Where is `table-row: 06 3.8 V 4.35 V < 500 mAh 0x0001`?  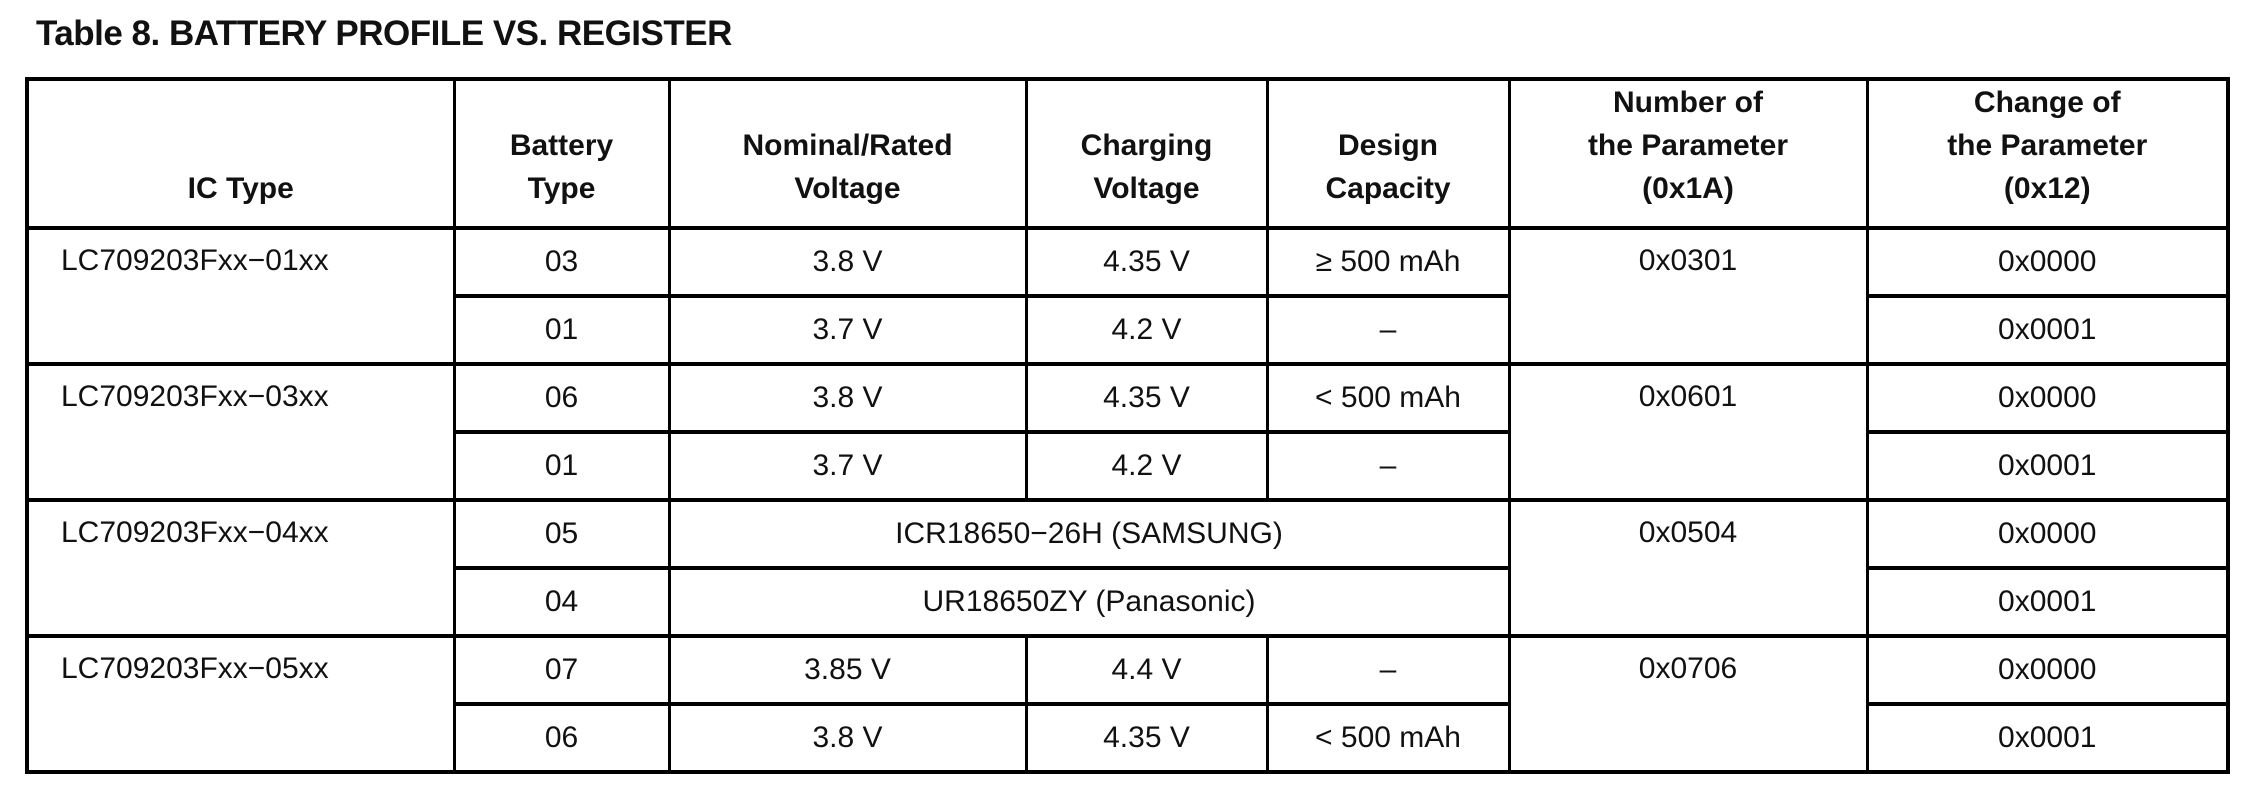 table-row: 06 3.8 V 4.35 V < 500 mAh 0x0001 is located at coordinates (1128, 738).